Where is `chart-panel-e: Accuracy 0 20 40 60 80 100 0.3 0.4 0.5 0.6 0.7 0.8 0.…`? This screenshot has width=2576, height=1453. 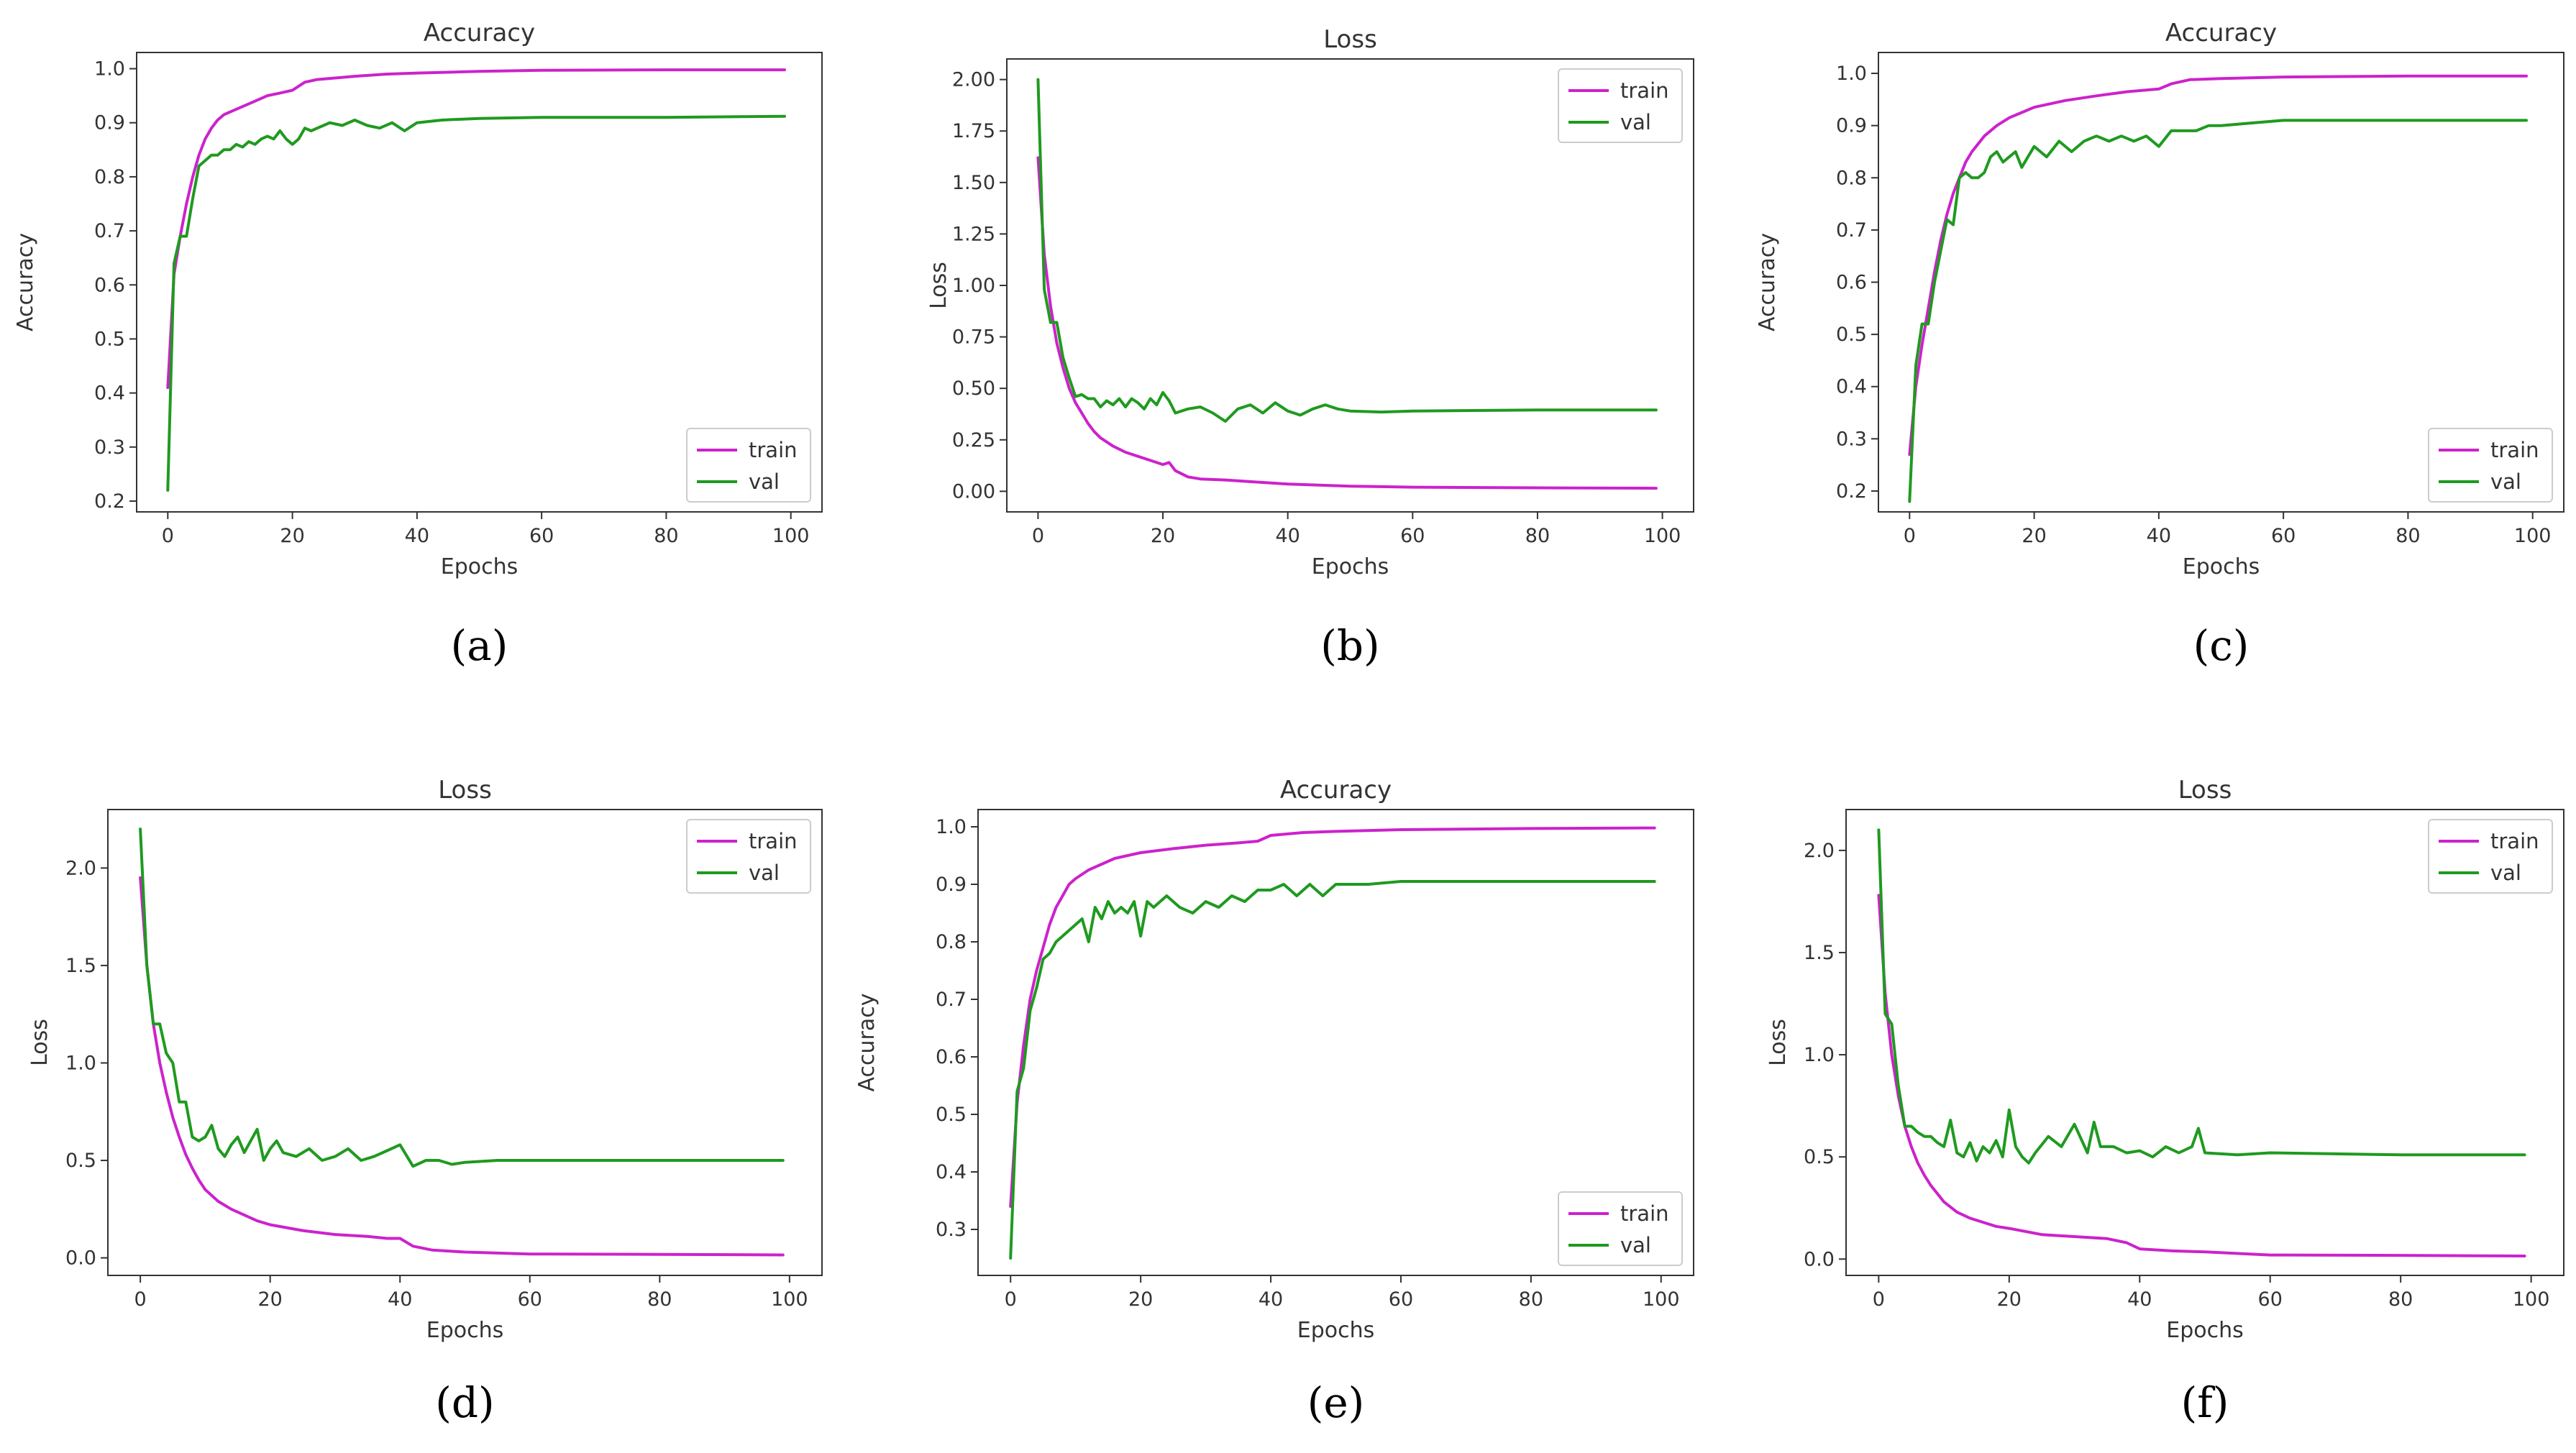
chart-panel-e: Accuracy 0 20 40 60 80 100 0.3 0.4 0.5 0.6 0.7 0.8 0.… is located at coordinates (1274, 1101).